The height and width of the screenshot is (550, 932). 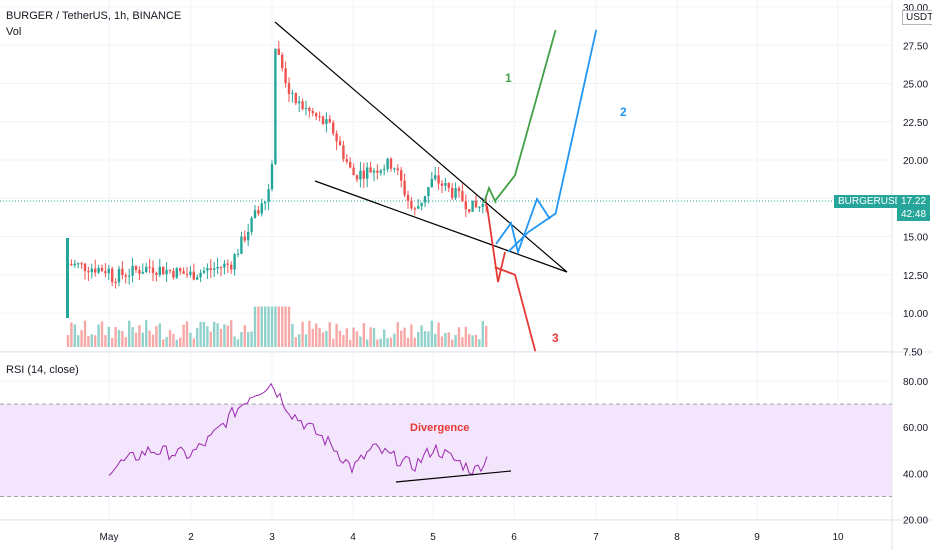 I want to click on divergence-label: Divergence, so click(x=439, y=428).